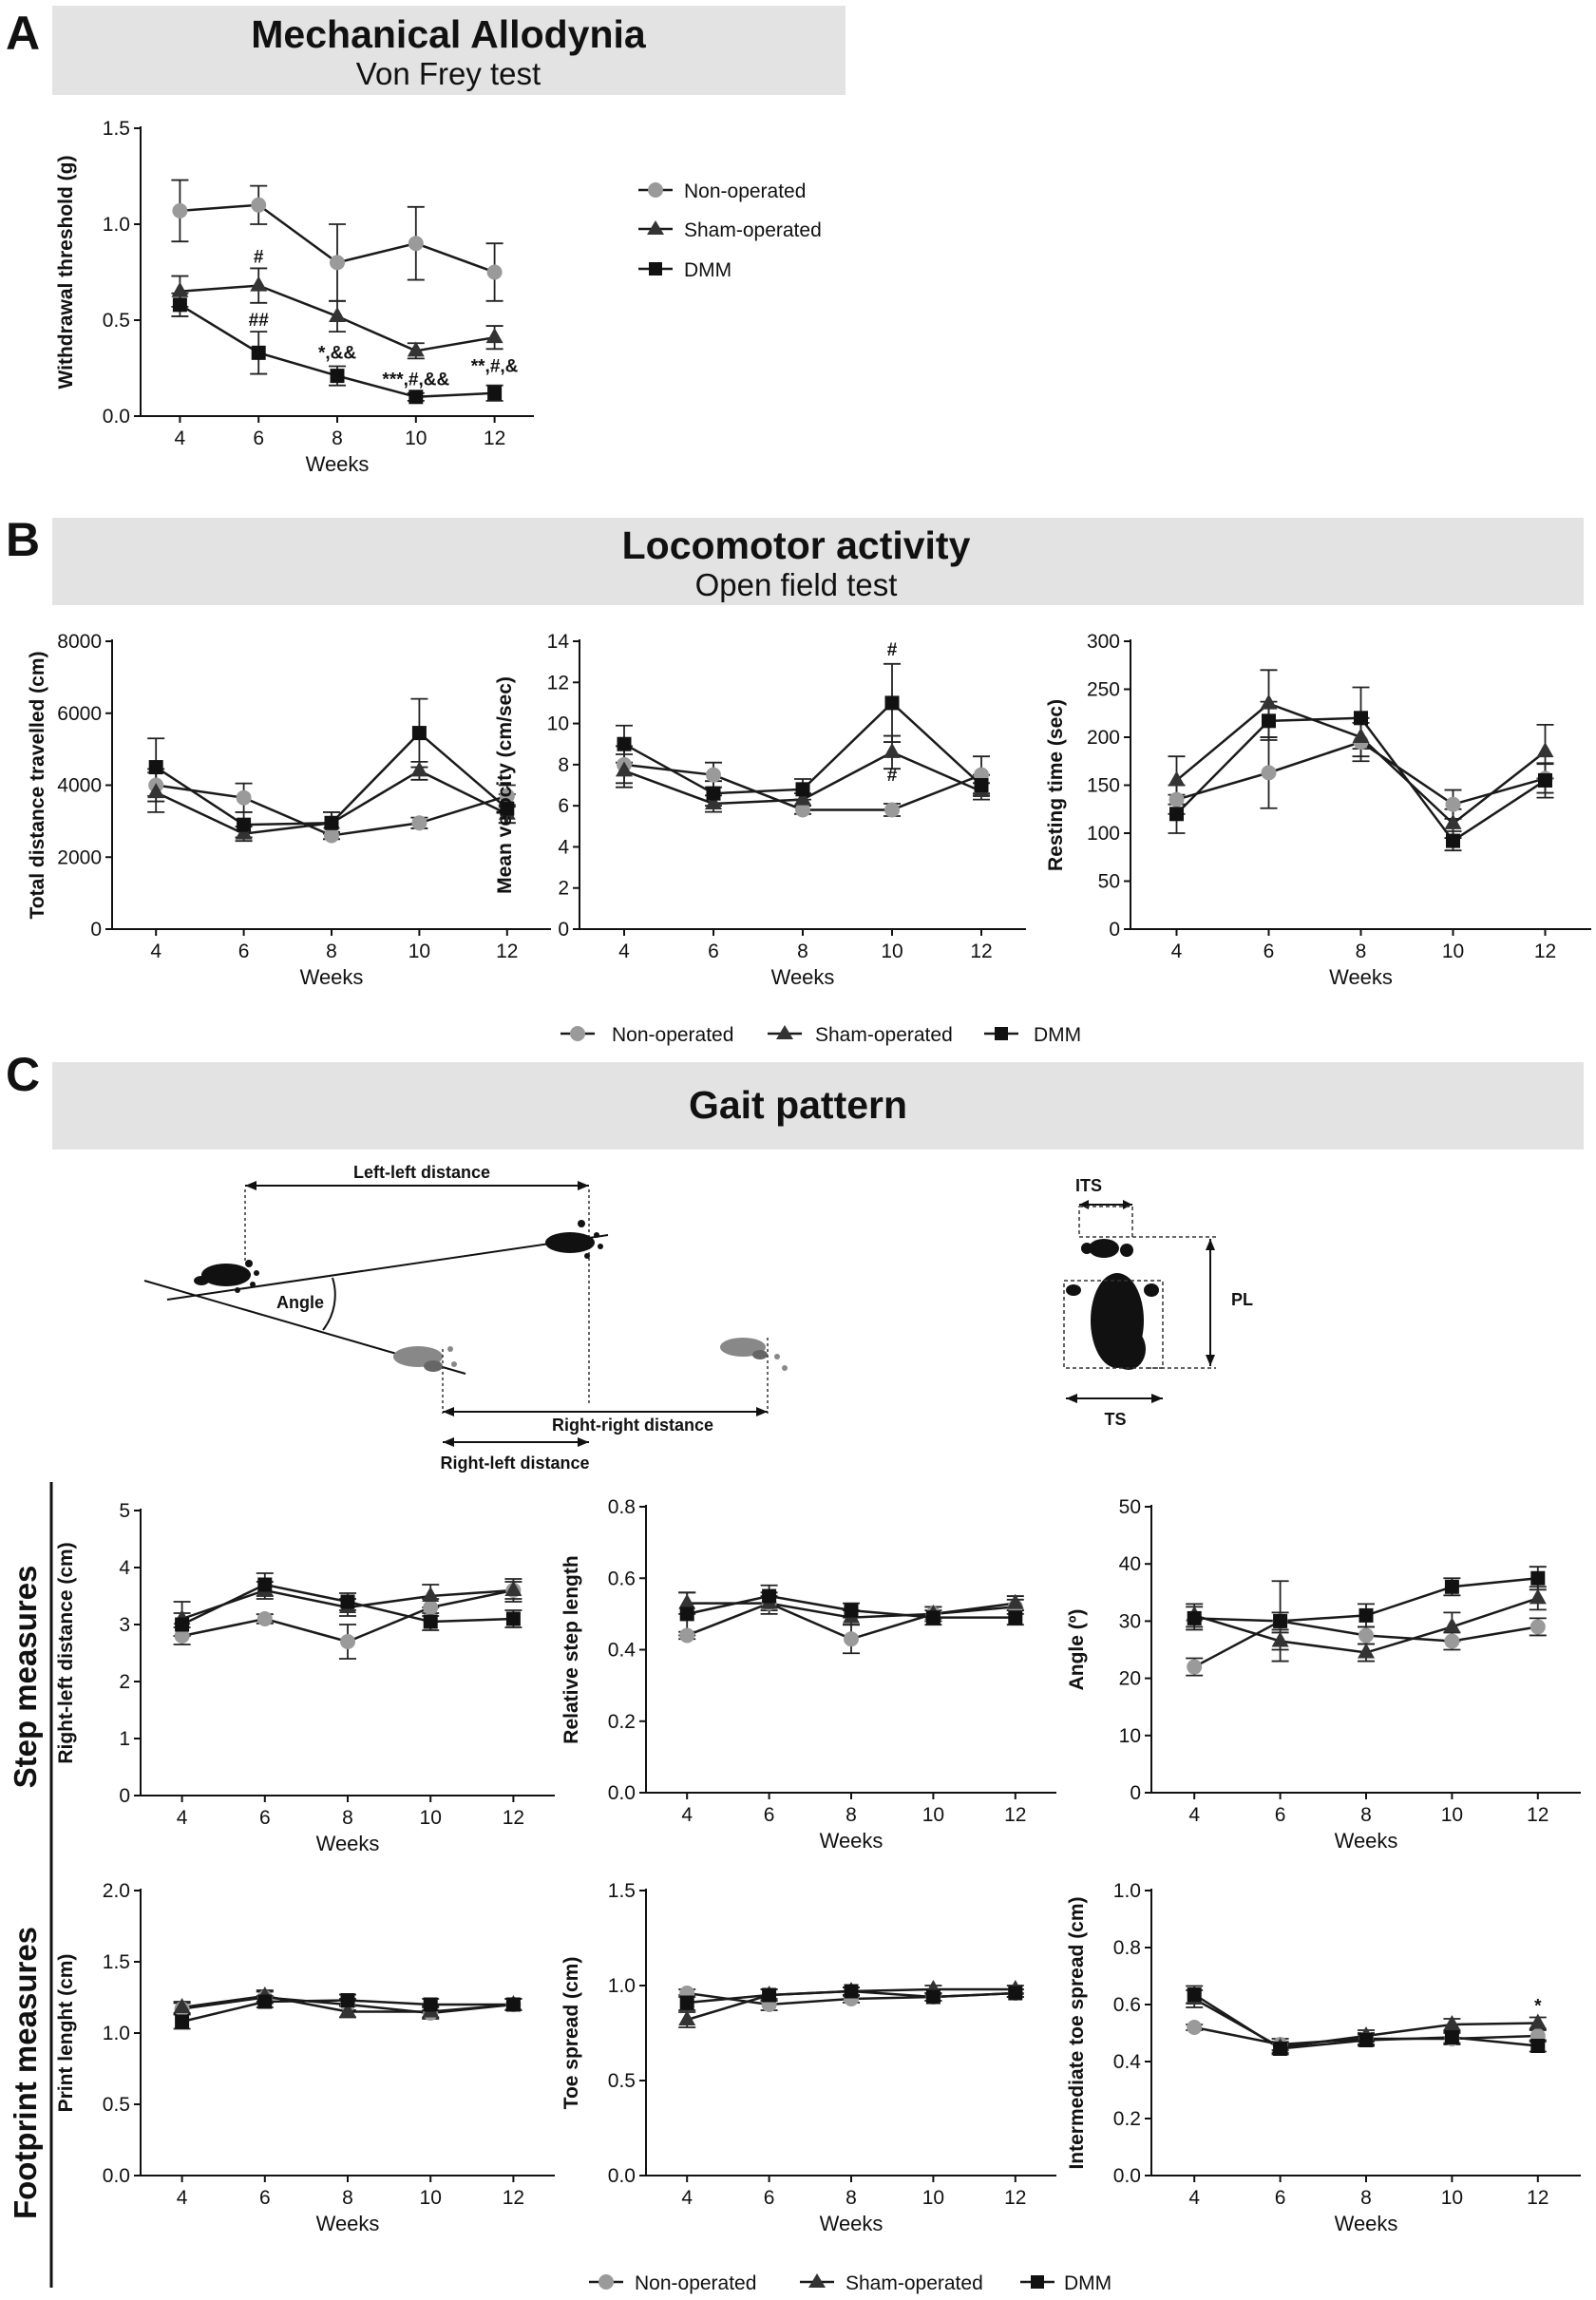 This screenshot has width=1596, height=2300. I want to click on legend-label-non-operated: Non-operated, so click(745, 191).